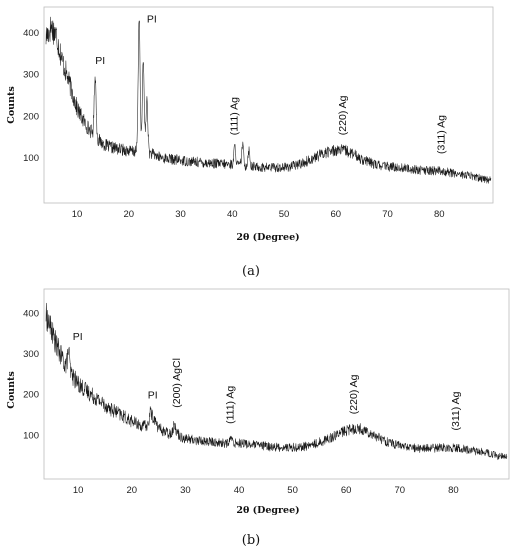 Image resolution: width=521 pixels, height=550 pixels. I want to click on panel-label-b: (b), so click(251, 540).